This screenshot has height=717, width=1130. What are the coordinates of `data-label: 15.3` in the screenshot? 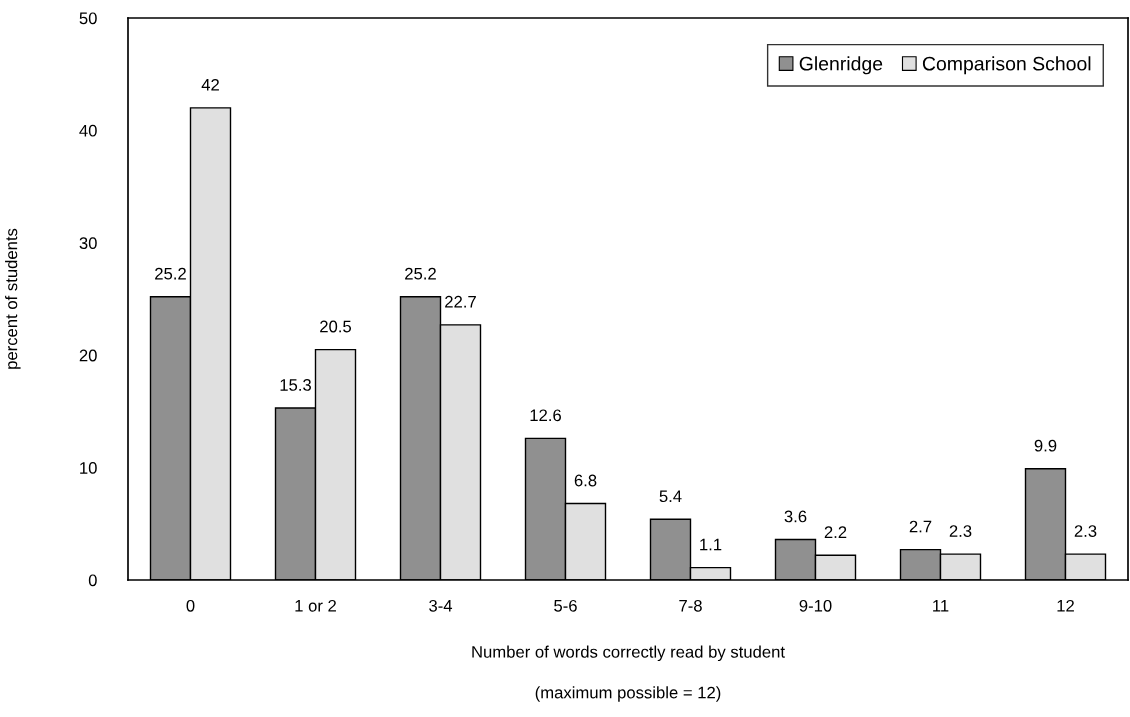 It's located at (295, 385).